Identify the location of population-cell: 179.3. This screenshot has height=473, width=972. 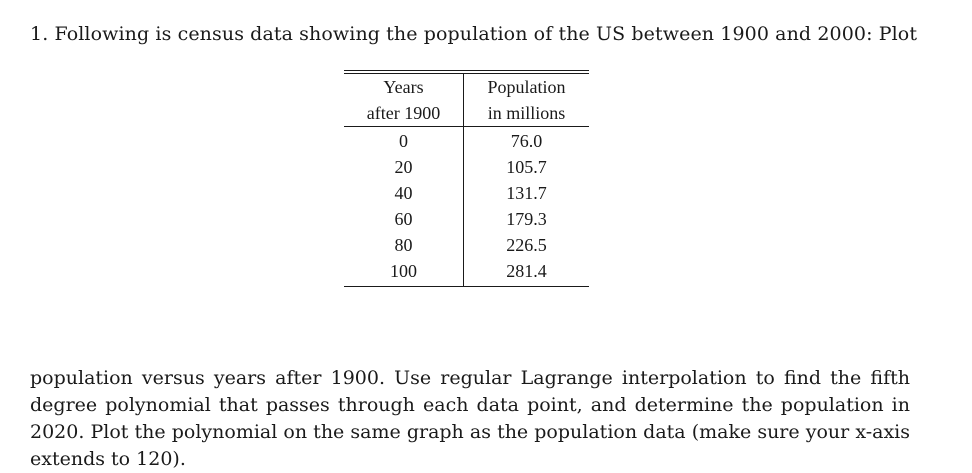
(526, 219).